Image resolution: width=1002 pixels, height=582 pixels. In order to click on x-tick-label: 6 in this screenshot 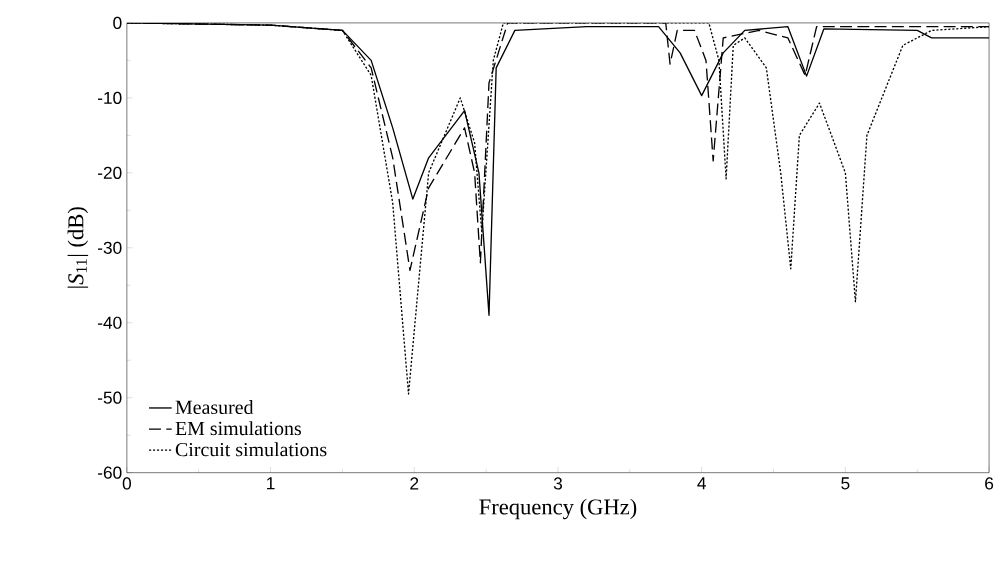, I will do `click(989, 483)`.